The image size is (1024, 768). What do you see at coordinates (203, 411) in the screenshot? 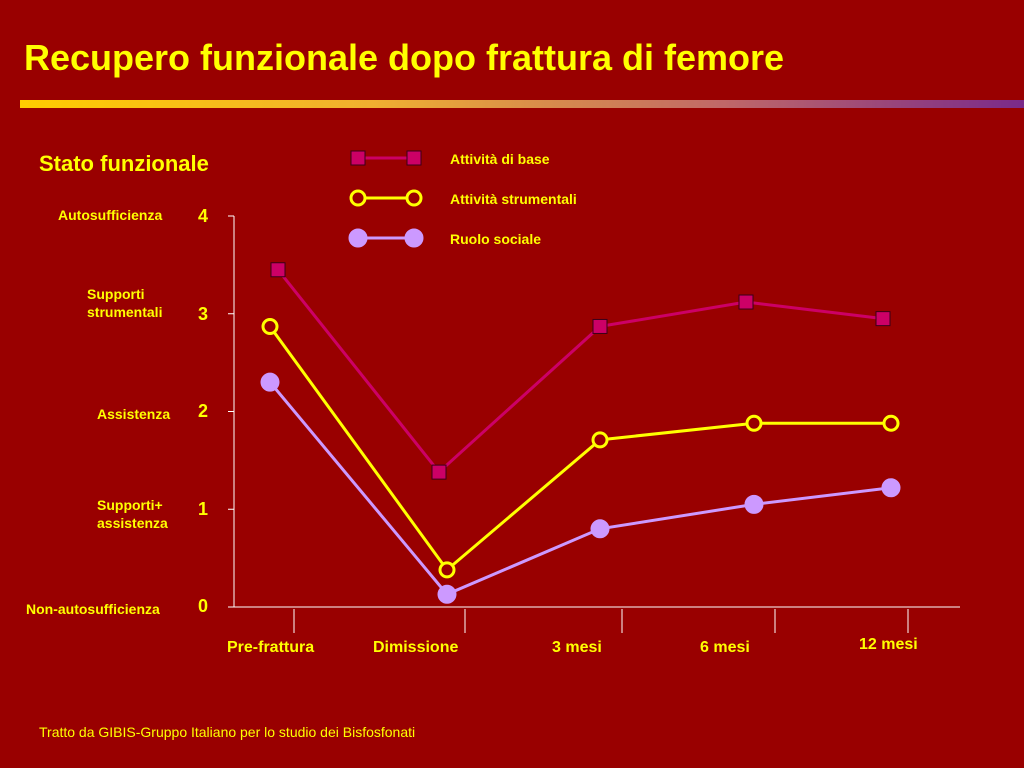
I see `y-tick-label-2: 2` at bounding box center [203, 411].